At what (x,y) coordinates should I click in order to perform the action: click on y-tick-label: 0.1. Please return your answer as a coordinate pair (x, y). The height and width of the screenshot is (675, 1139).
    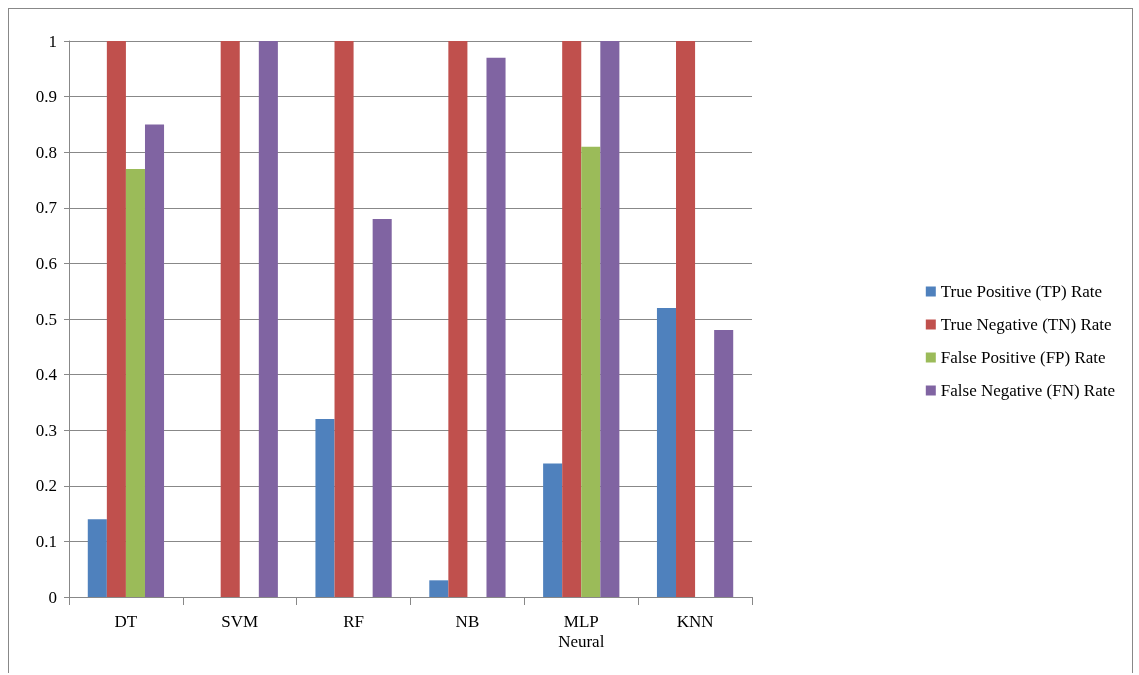
    Looking at the image, I should click on (46, 541).